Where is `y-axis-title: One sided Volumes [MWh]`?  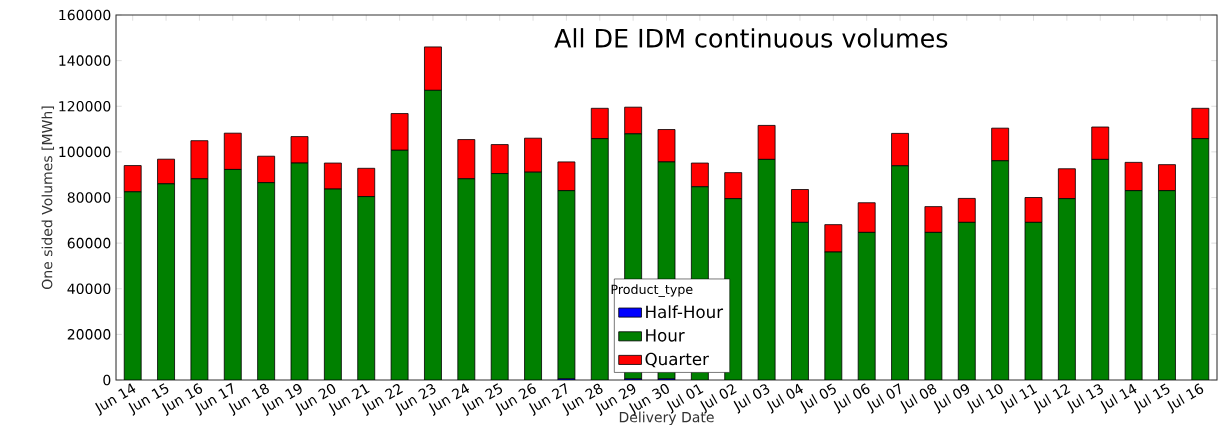 y-axis-title: One sided Volumes [MWh] is located at coordinates (48, 197).